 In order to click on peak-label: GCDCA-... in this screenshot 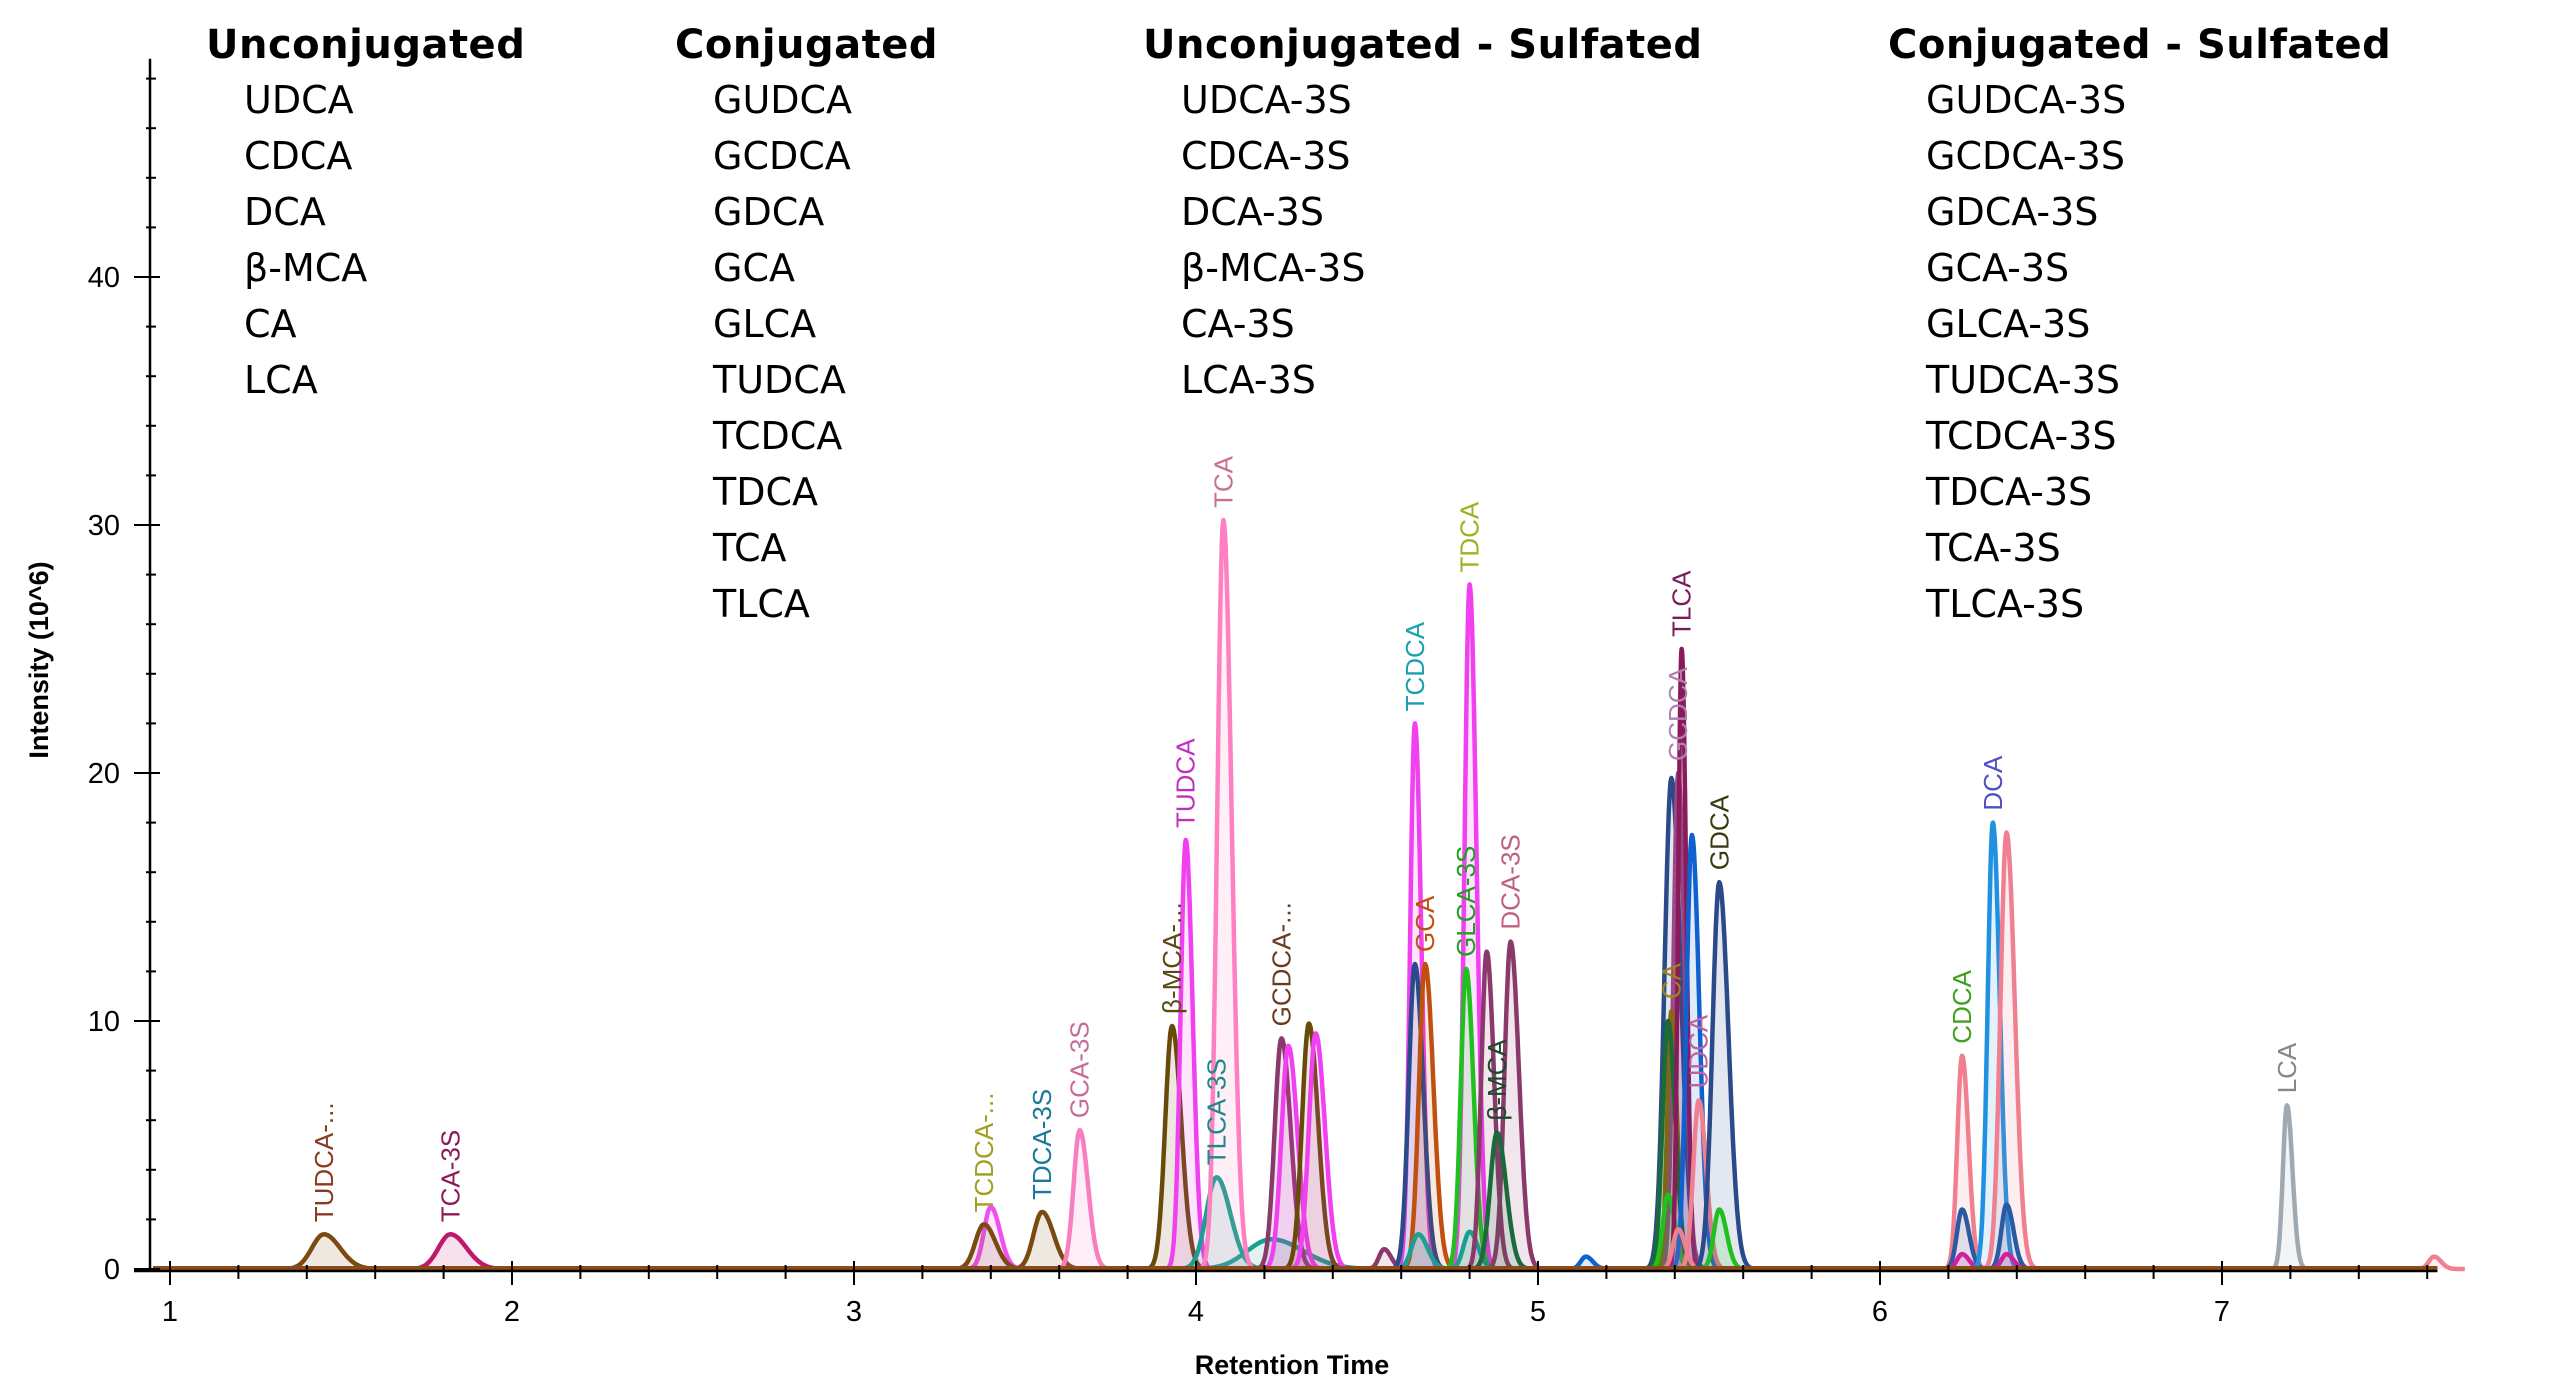, I will do `click(1282, 964)`.